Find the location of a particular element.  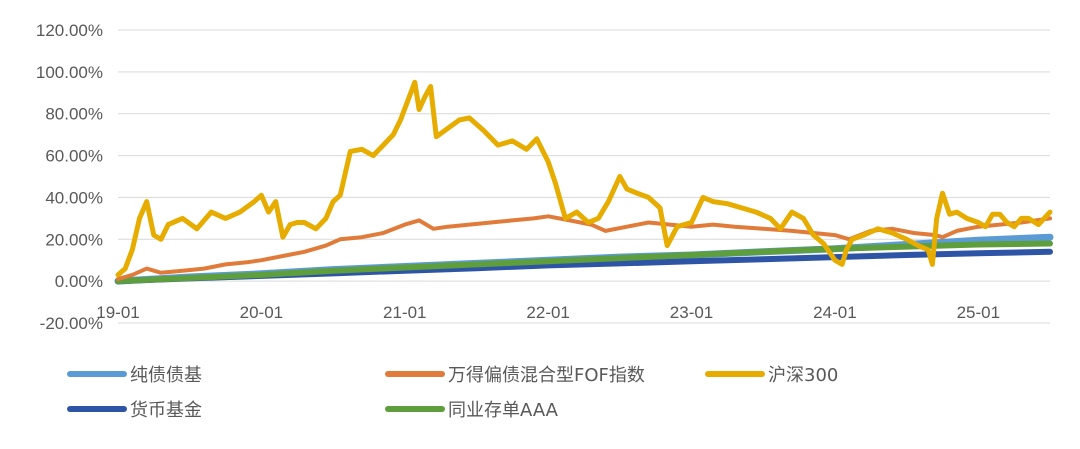

y-tick-label: 120.00% is located at coordinates (69, 30).